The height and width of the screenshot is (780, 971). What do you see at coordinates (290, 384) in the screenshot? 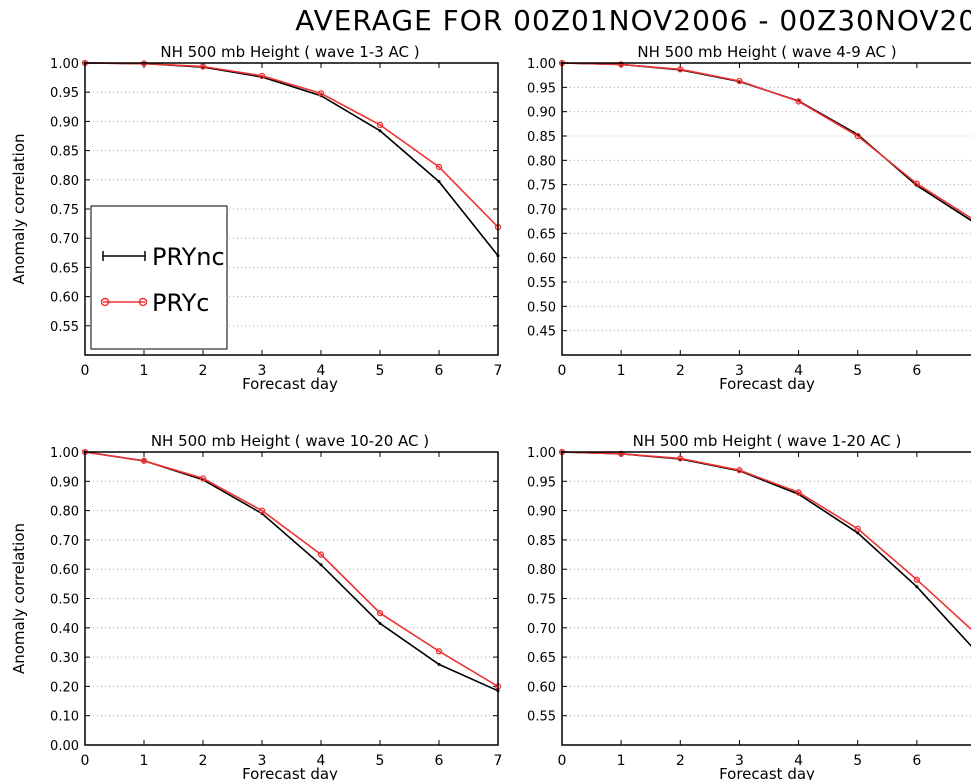
I see `x-axis-label: Forecast day` at bounding box center [290, 384].